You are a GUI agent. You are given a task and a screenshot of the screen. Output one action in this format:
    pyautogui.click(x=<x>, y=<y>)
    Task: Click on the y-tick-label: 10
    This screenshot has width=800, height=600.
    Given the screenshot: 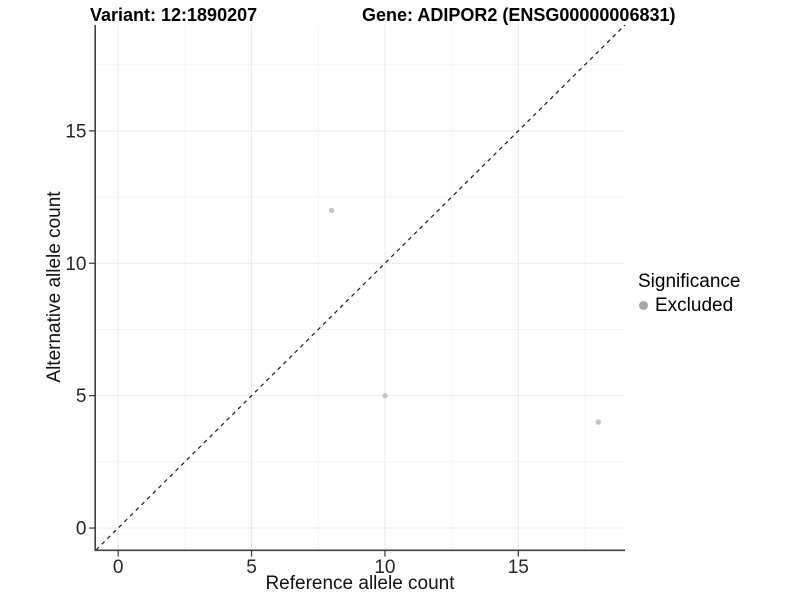 What is the action you would take?
    pyautogui.click(x=75, y=264)
    